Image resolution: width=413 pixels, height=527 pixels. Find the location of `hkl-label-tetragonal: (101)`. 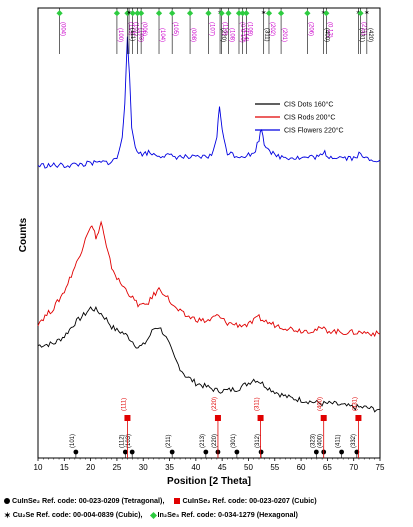

hkl-label-tetragonal: (101) is located at coordinates (73, 441).